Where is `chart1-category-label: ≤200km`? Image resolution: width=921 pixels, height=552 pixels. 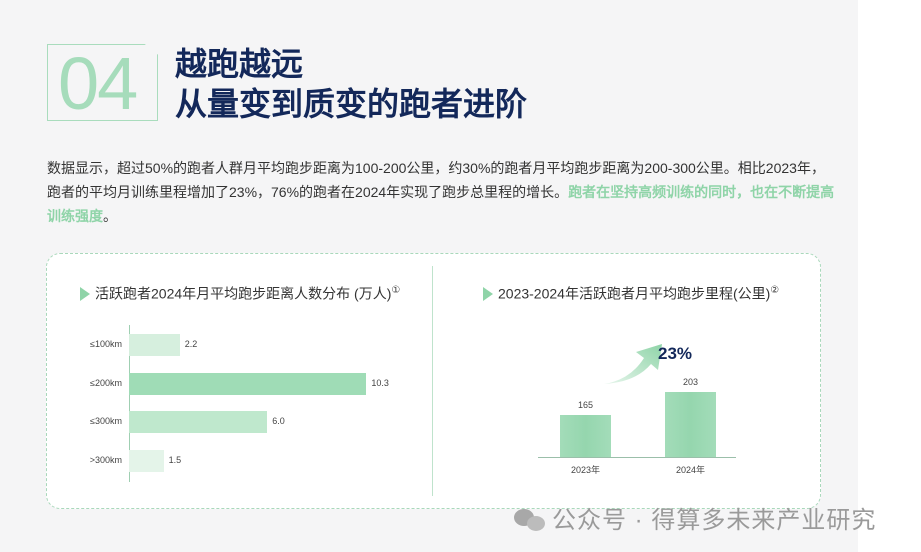
chart1-category-label: ≤200km is located at coordinates (106, 382).